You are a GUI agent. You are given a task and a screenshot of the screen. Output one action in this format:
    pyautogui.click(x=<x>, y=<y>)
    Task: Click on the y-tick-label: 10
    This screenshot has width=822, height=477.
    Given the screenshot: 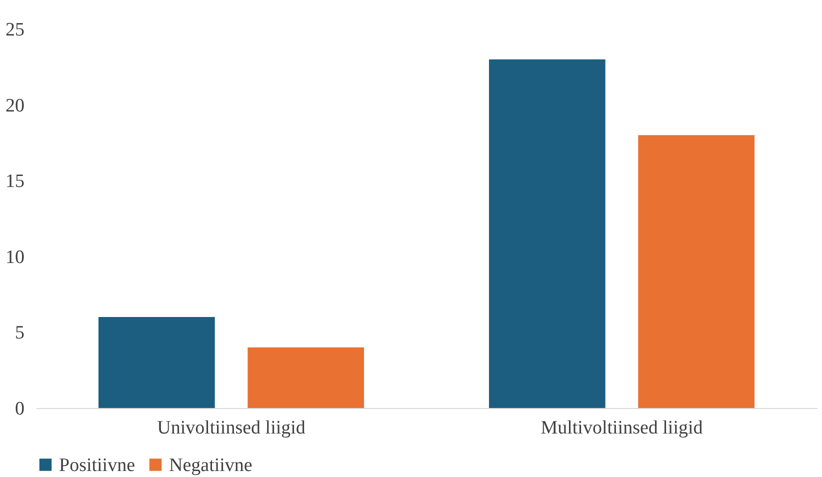 What is the action you would take?
    pyautogui.click(x=15, y=257)
    